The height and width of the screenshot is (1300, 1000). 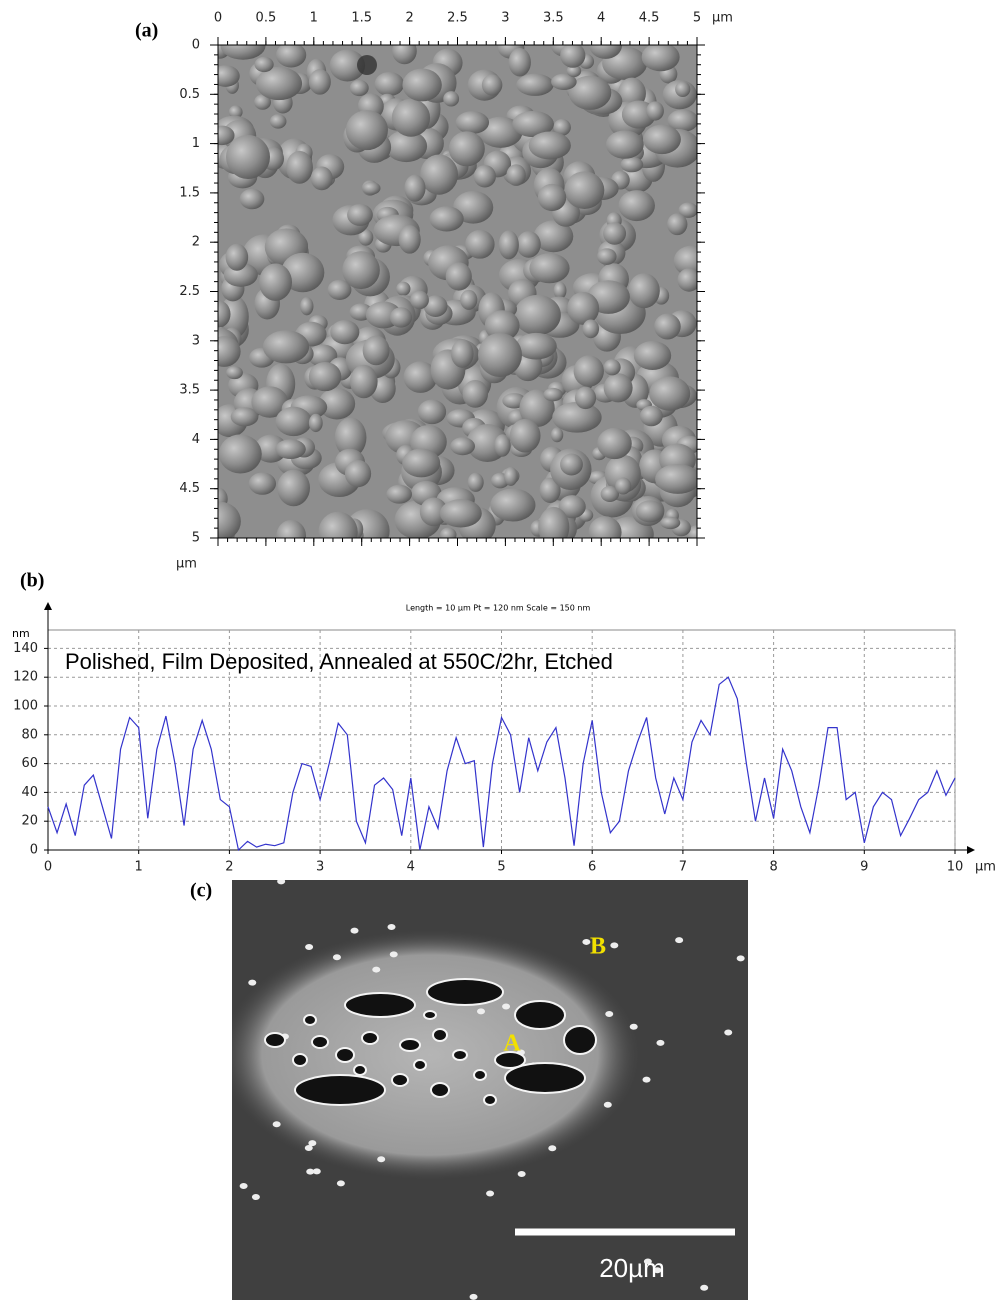 What do you see at coordinates (189, 94) in the screenshot?
I see `y-tick-label: 0.5` at bounding box center [189, 94].